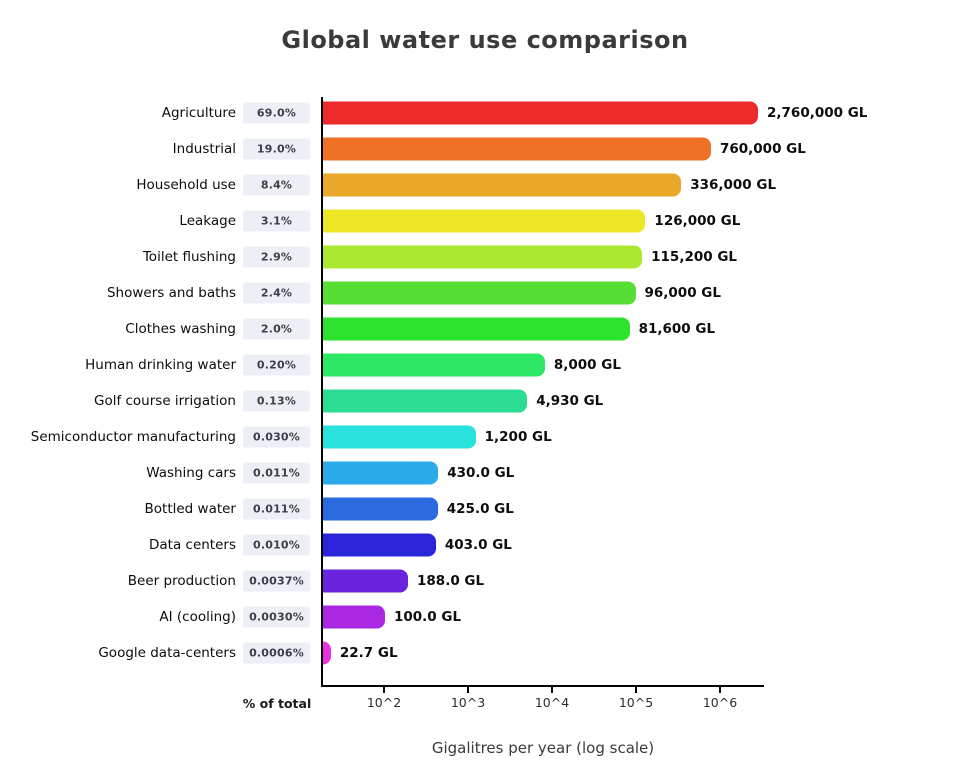 This screenshot has height=779, width=970. I want to click on category-label: Industrial, so click(204, 148).